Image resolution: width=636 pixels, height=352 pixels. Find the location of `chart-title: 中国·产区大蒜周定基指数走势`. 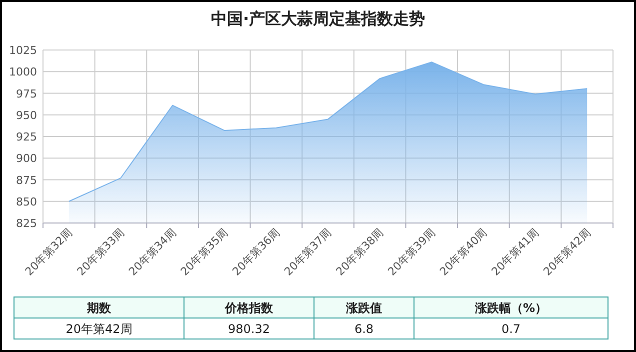

chart-title: 中国·产区大蒜周定基指数走势 is located at coordinates (318, 18).